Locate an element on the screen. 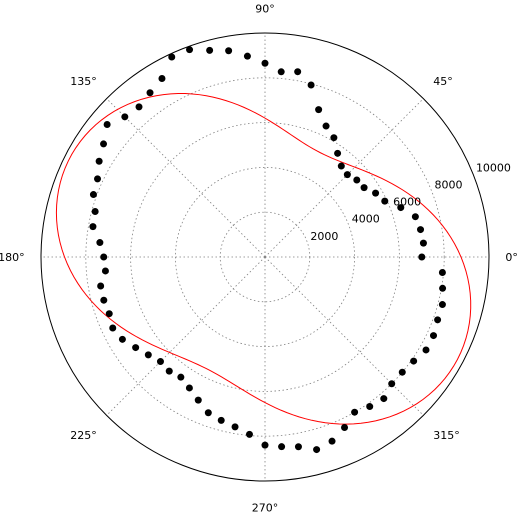 The width and height of the screenshot is (523, 515). radial-tick-label-6000: 6000 is located at coordinates (407, 202).